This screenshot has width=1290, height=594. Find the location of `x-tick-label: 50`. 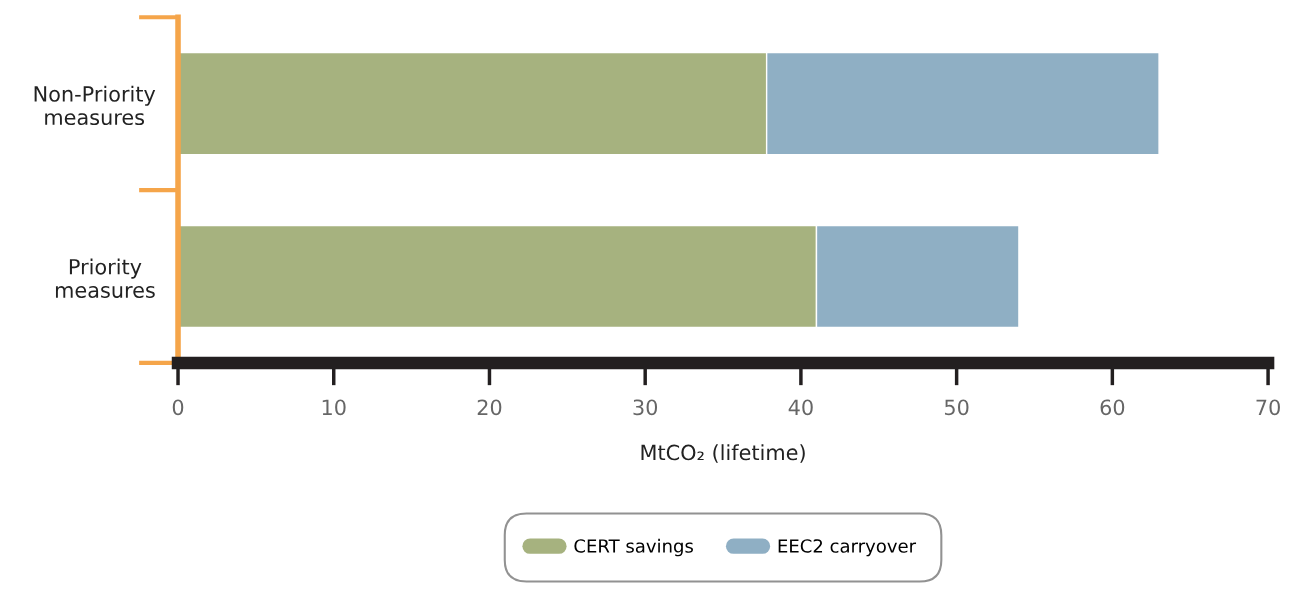

x-tick-label: 50 is located at coordinates (956, 407).